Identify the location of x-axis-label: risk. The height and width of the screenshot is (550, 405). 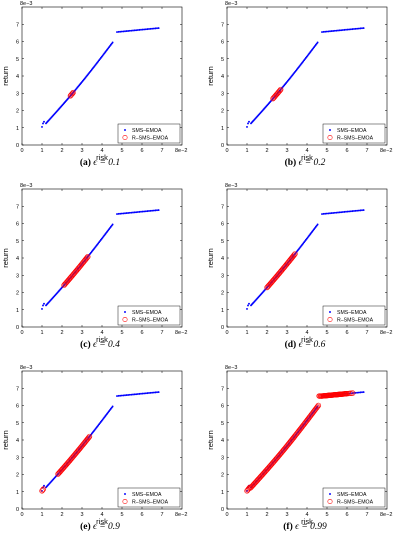
(307, 521).